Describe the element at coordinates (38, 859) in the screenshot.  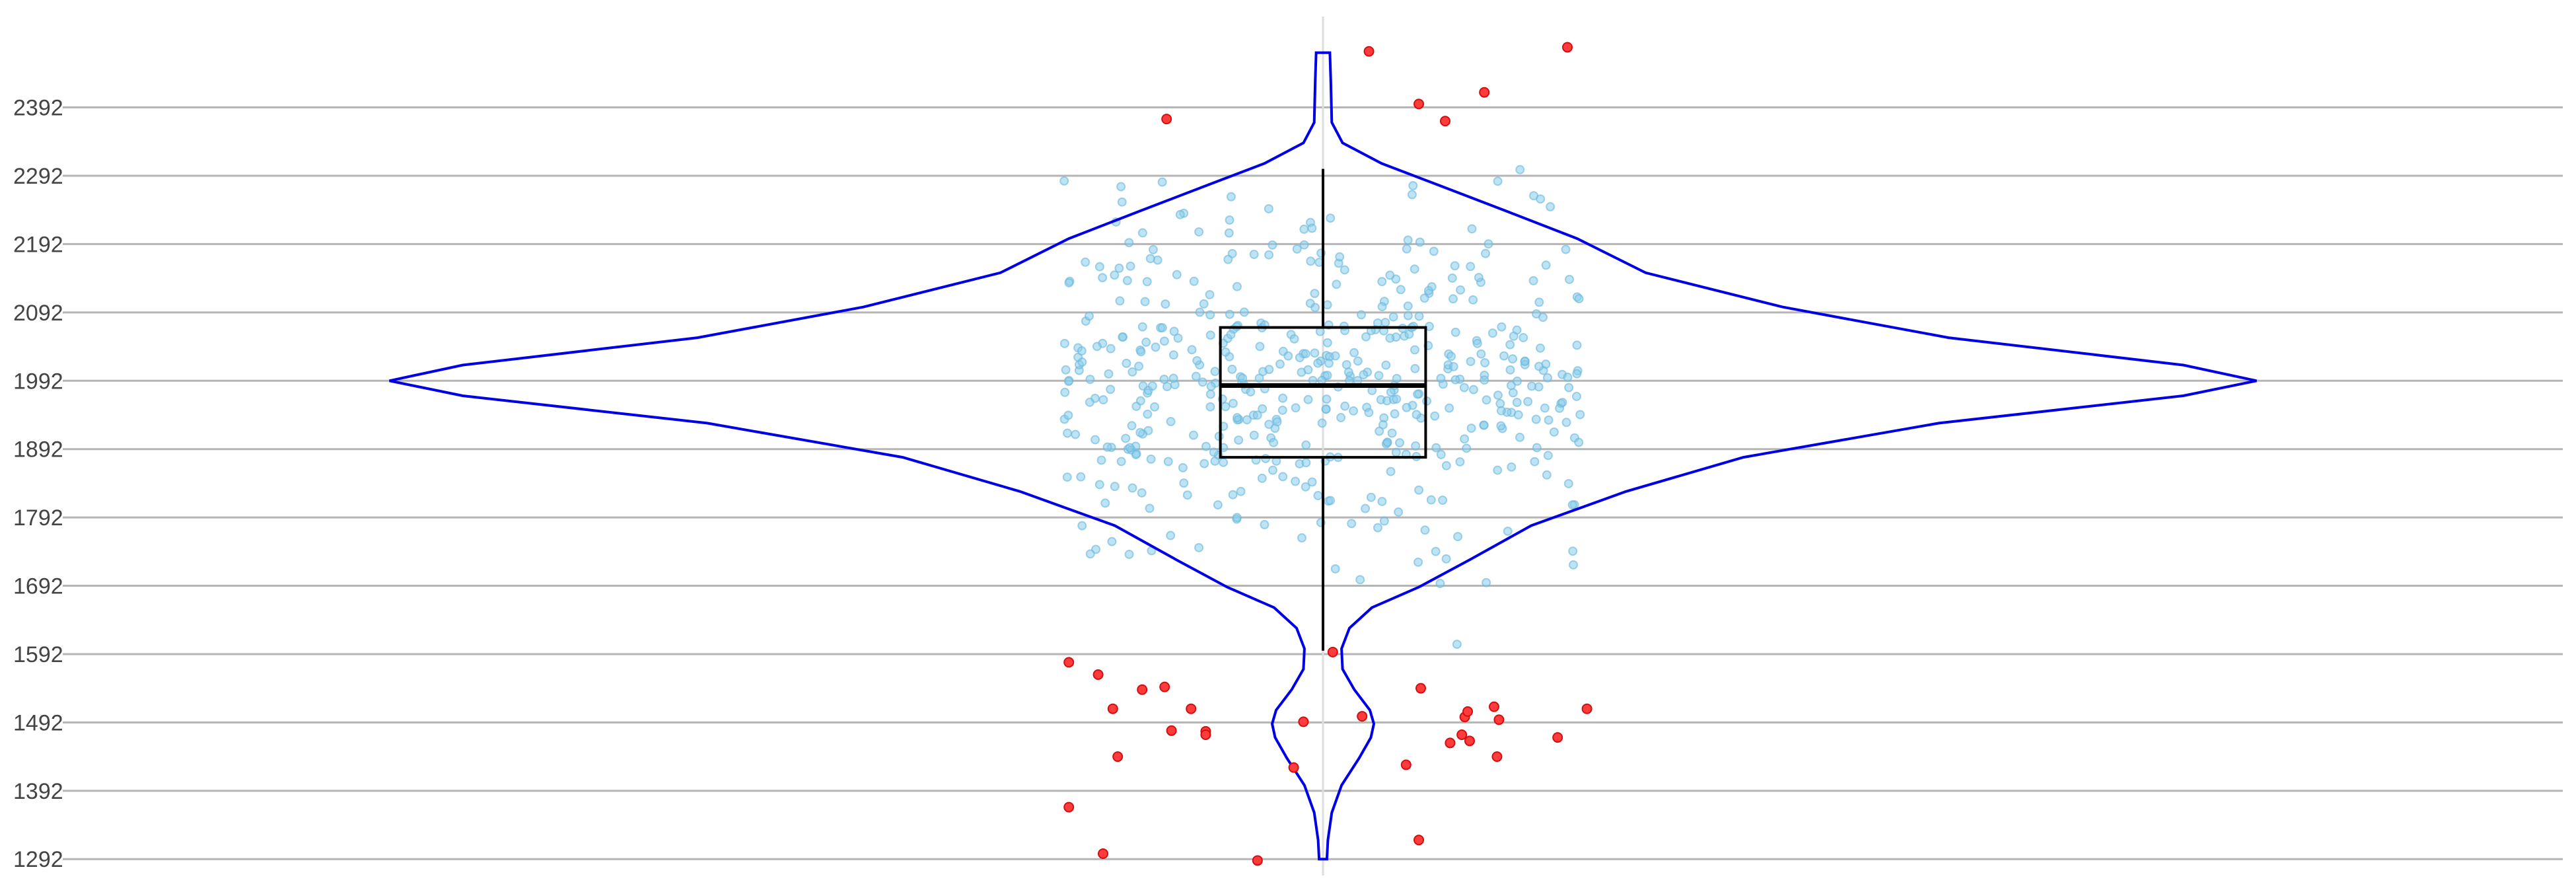
I see `y-tick-label-1292: 1292` at that location.